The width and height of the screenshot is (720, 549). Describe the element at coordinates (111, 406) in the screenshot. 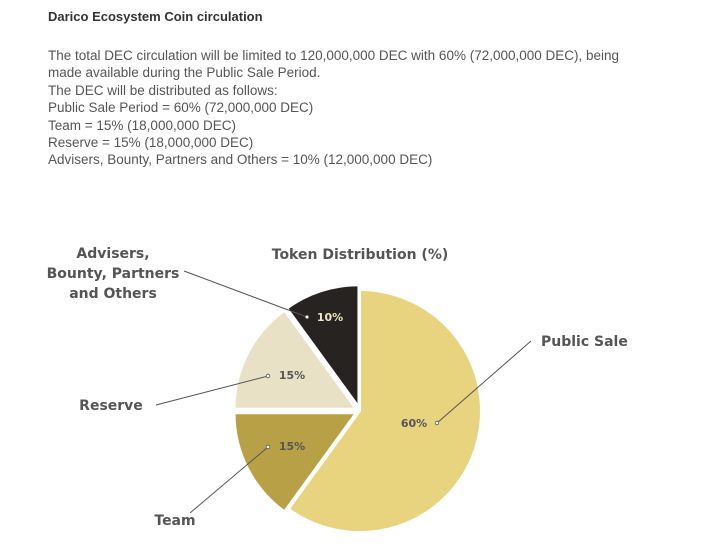

I see `category-label-reserve: Reserve` at that location.